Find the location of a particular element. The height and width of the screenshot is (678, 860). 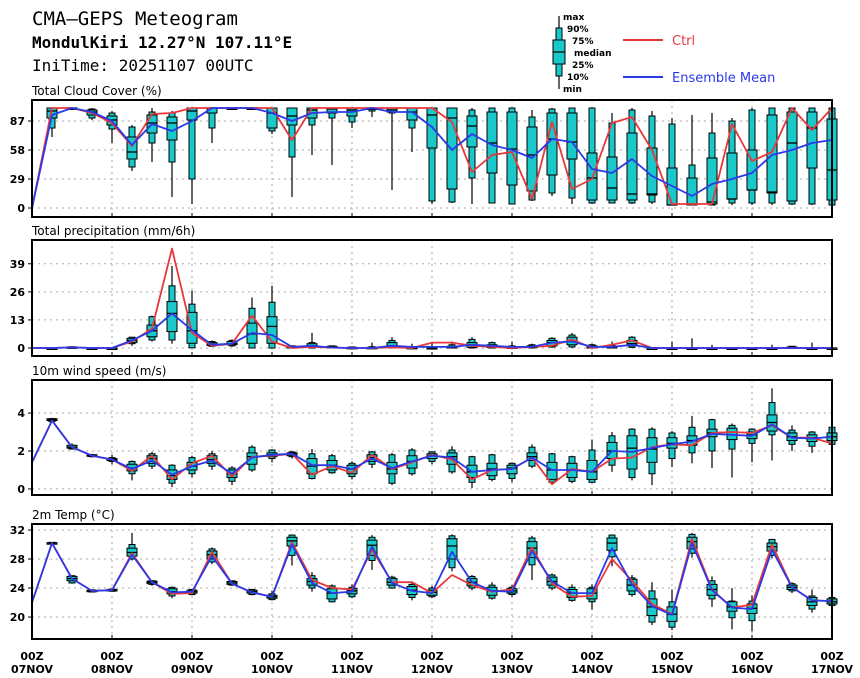

y-tick-label: 58 is located at coordinates (17, 150).